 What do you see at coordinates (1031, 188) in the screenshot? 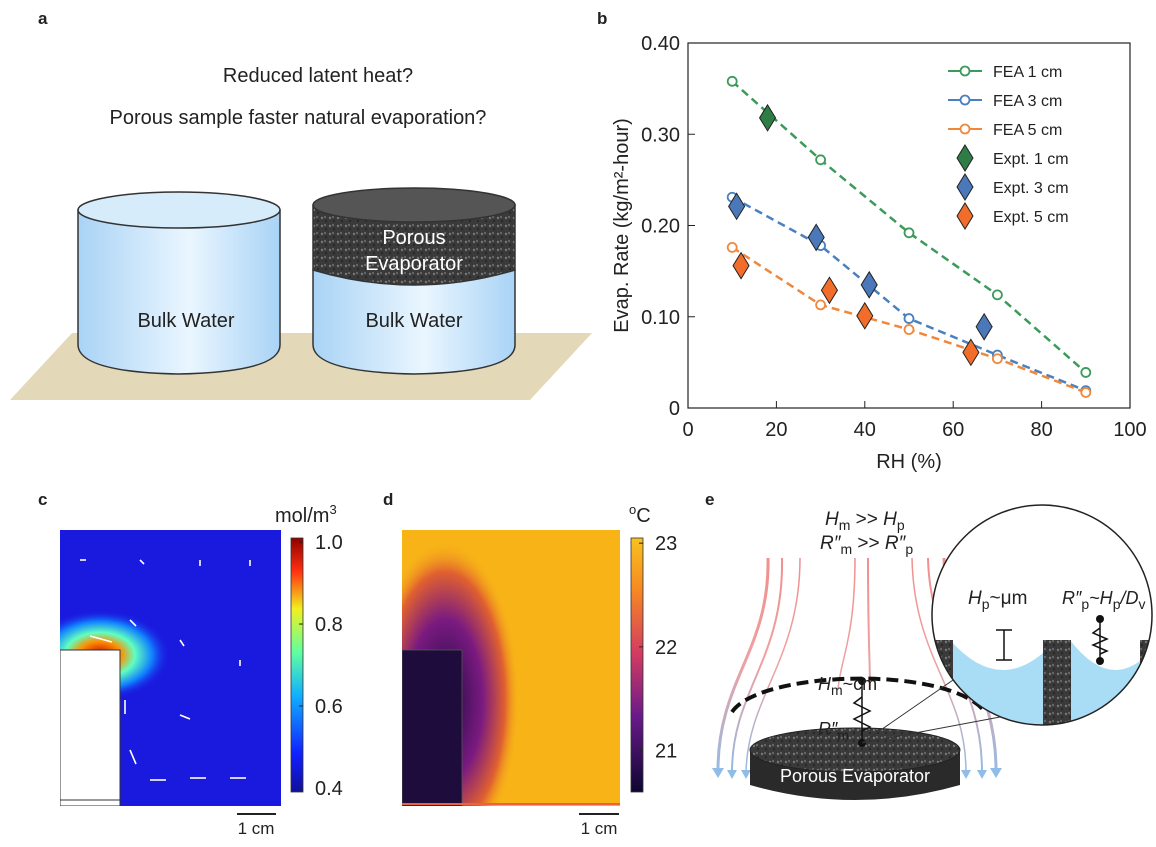
I see `legend-label: Expt. 3 cm` at bounding box center [1031, 188].